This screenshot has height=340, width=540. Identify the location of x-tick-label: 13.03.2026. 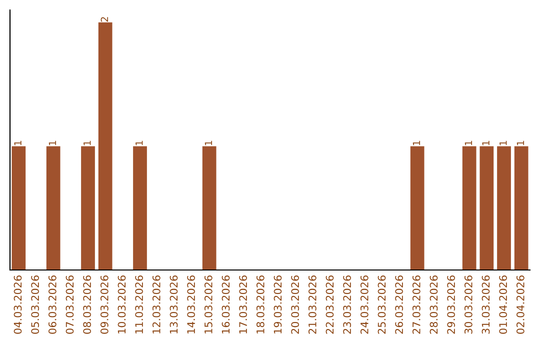
(174, 305).